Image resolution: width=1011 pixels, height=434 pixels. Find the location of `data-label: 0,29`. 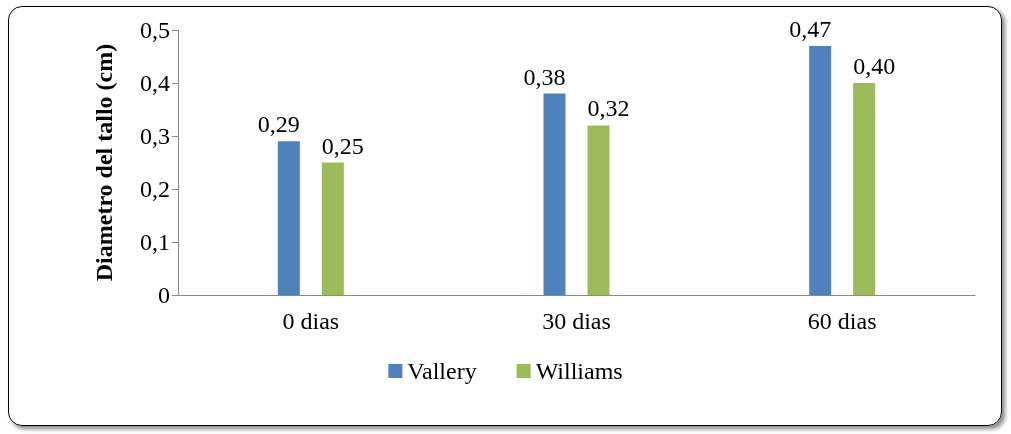

data-label: 0,29 is located at coordinates (278, 124).